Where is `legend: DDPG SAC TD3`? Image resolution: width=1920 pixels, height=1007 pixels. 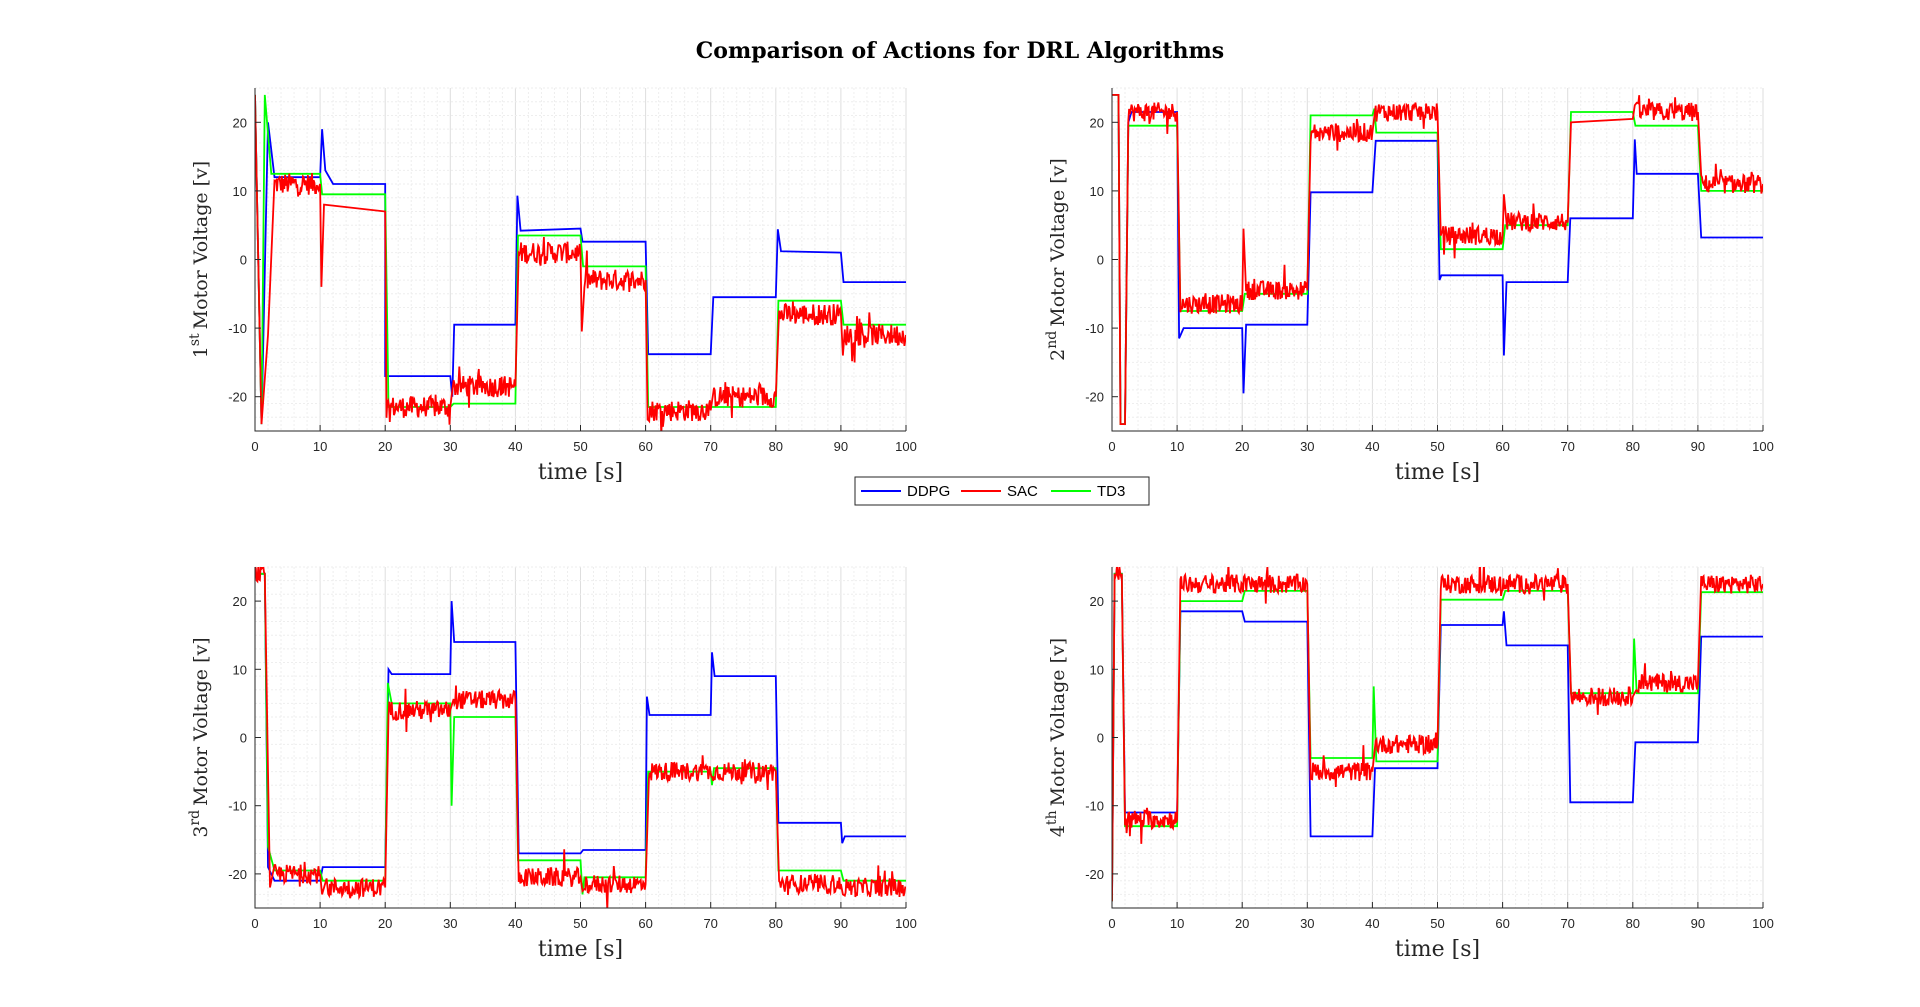 legend: DDPG SAC TD3 is located at coordinates (1002, 491).